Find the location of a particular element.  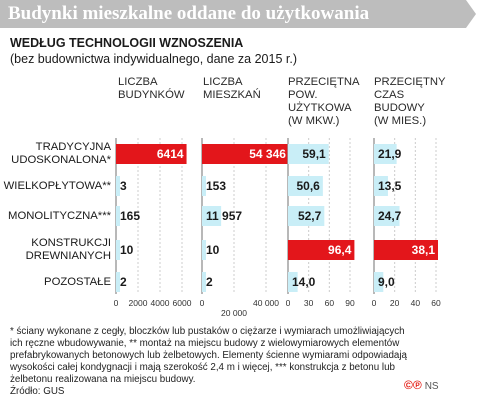

tick-label-duration-0: 0 is located at coordinates (374, 303).